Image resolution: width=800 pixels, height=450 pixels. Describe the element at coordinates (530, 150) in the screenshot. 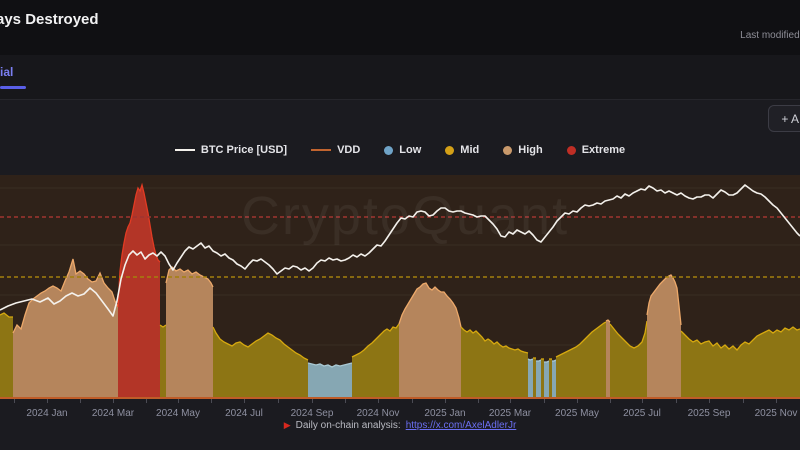

I see `legend-item-label: High` at that location.